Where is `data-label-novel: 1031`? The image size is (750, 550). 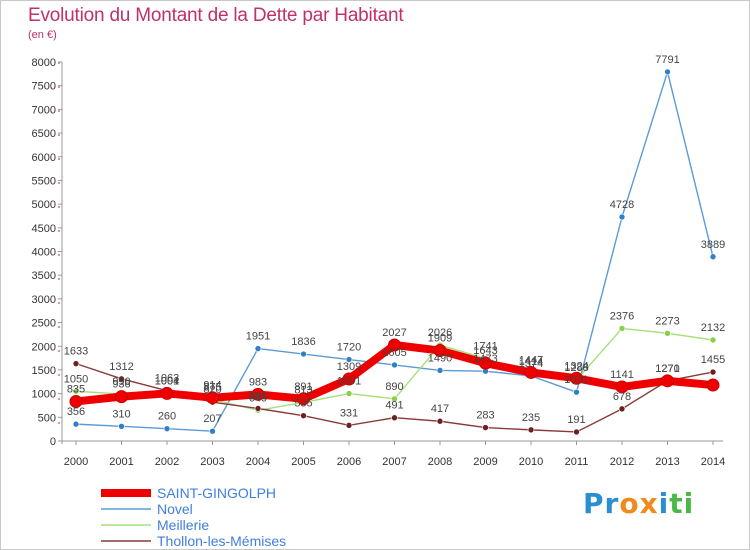 data-label-novel: 1031 is located at coordinates (576, 380).